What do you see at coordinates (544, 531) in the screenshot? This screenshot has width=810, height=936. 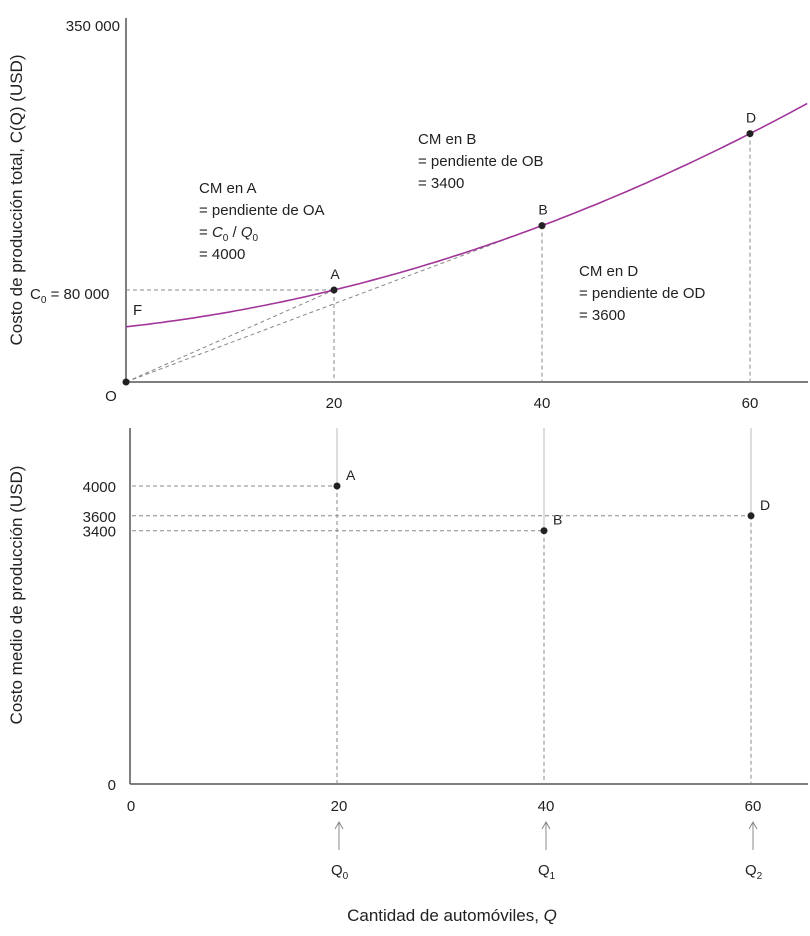 I see `avg-point-B` at bounding box center [544, 531].